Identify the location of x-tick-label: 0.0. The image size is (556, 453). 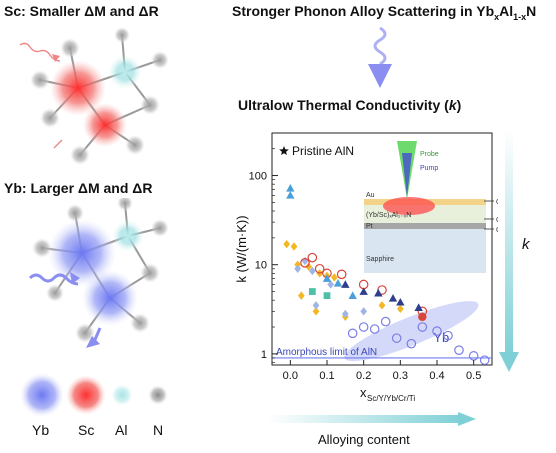
(290, 376).